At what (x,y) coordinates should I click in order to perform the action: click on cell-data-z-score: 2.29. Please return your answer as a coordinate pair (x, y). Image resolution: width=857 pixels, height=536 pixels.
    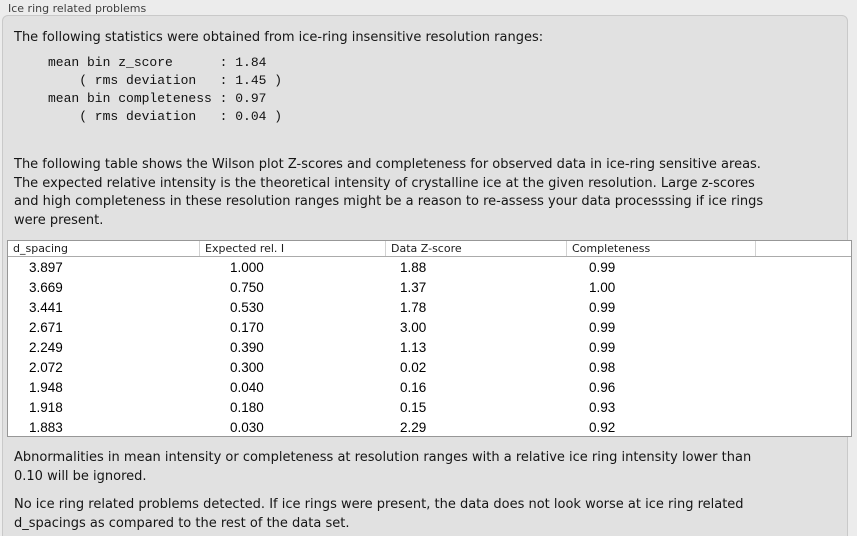
    Looking at the image, I should click on (413, 427).